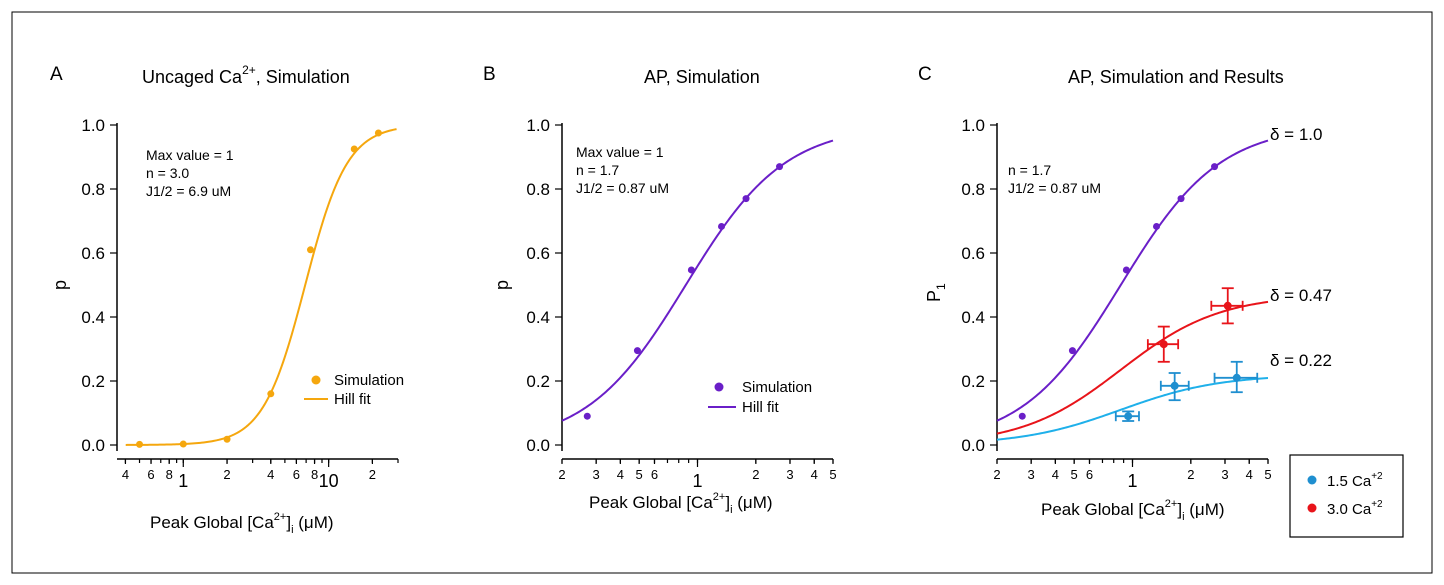 The height and width of the screenshot is (585, 1444). Describe the element at coordinates (538, 381) in the screenshot. I see `panel-b-y-tick-label: 0.2` at that location.